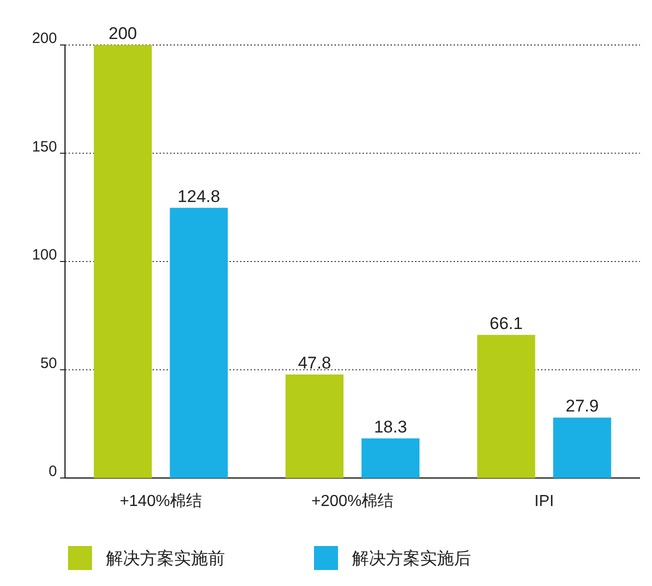 This screenshot has width=652, height=586. I want to click on x-tick-label: +200%棉结, so click(352, 501).